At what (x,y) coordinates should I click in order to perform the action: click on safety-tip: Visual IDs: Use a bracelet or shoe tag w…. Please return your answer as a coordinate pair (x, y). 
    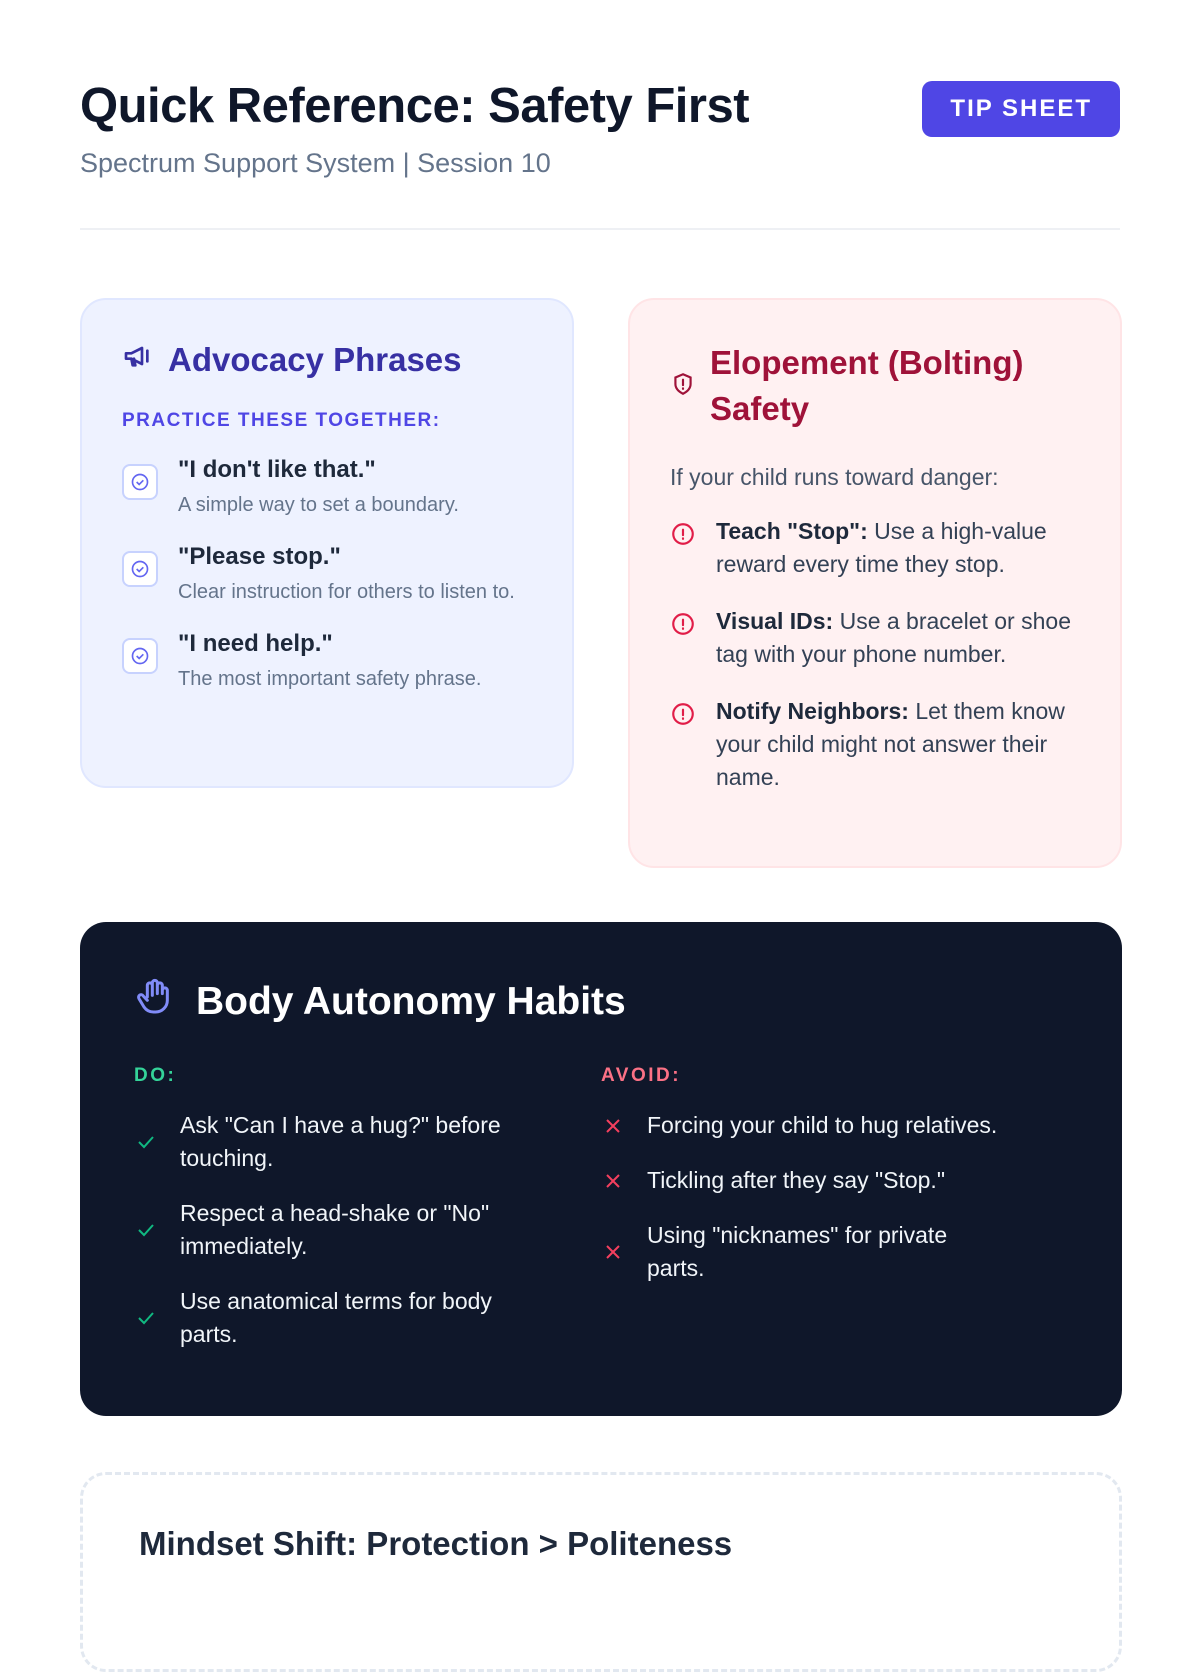
    Looking at the image, I should click on (875, 638).